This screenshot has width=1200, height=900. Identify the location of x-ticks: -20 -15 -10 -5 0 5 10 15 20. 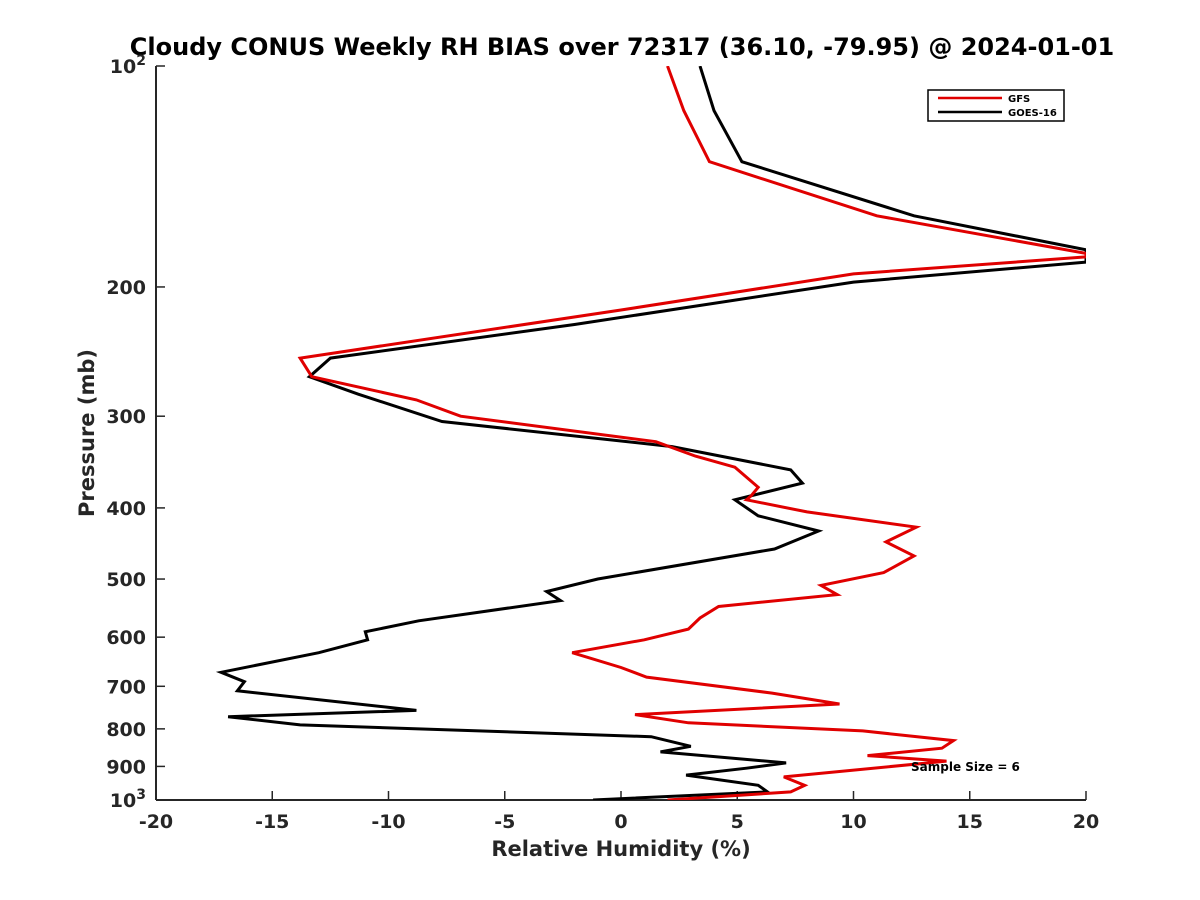
(619, 812).